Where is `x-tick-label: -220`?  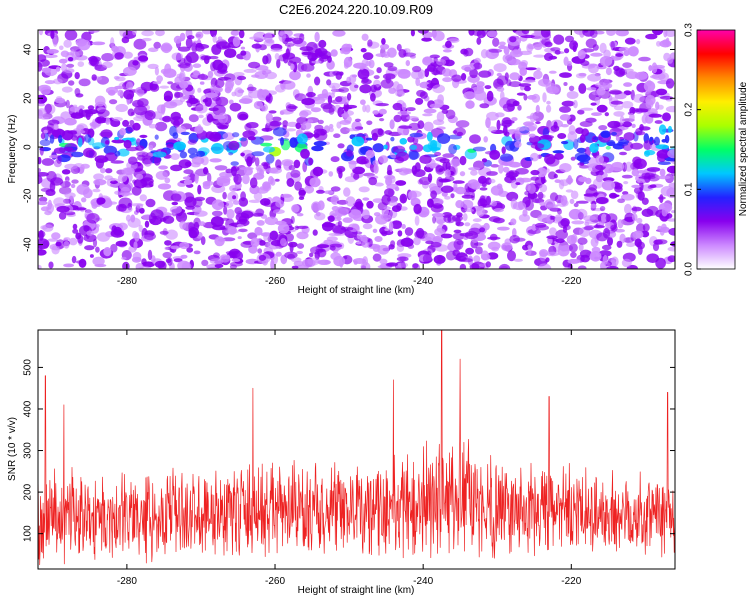
x-tick-label: -220 is located at coordinates (571, 581).